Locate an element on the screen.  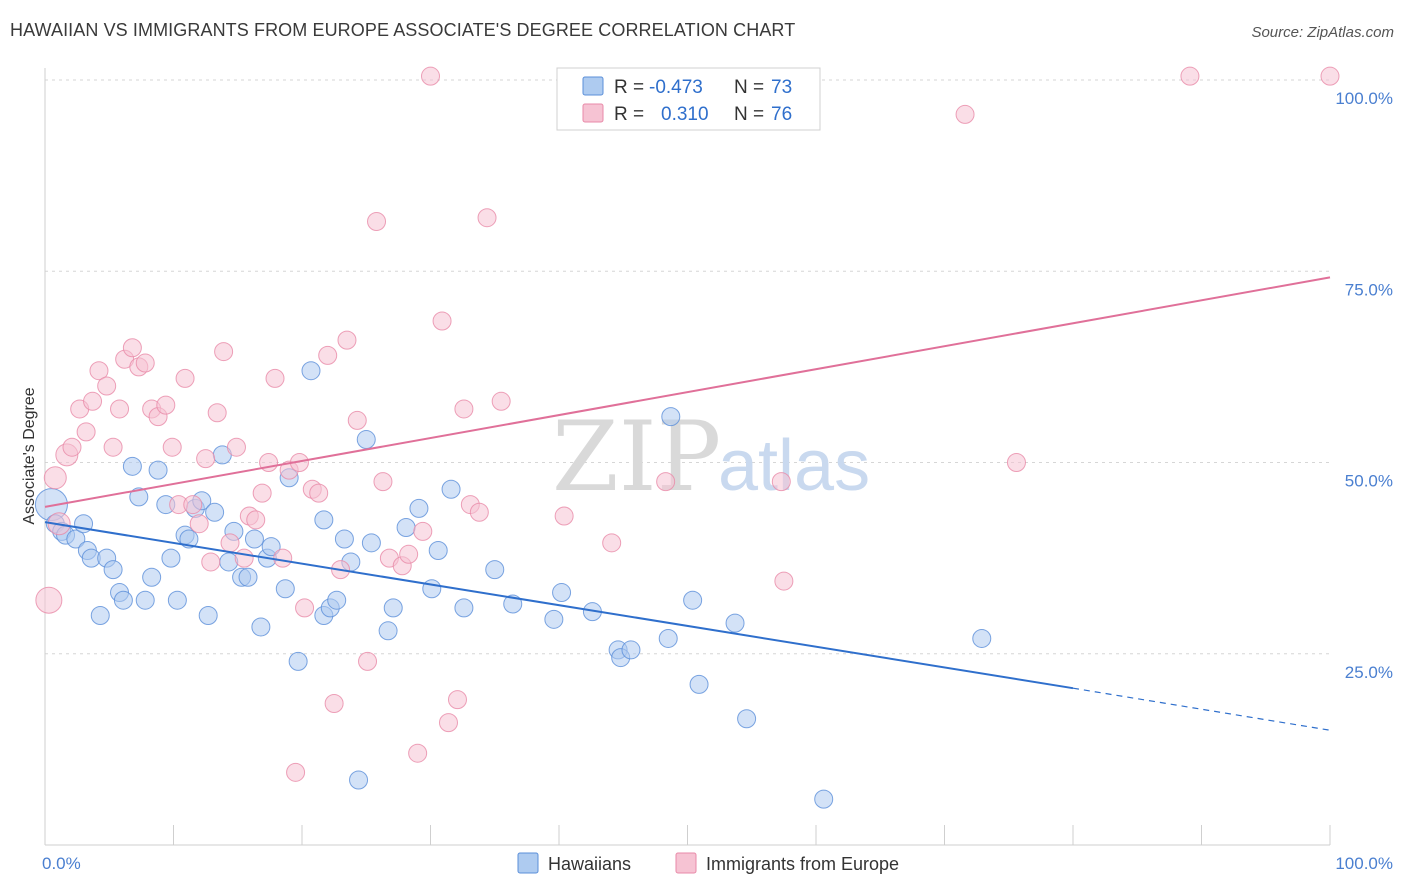
watermark-atlas: atlas is located at coordinates (794, 466).